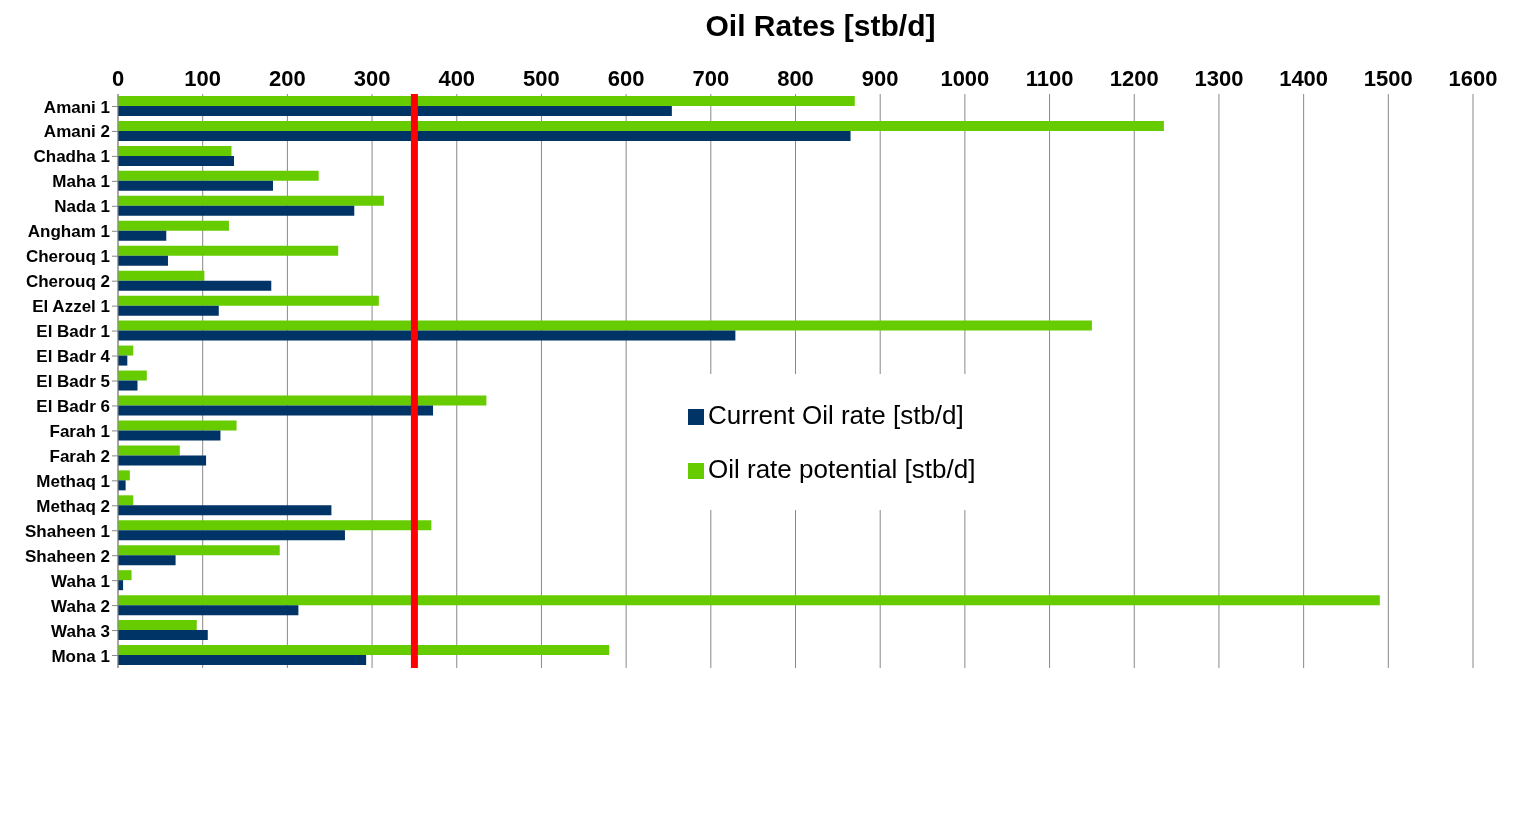 The width and height of the screenshot is (1525, 825). I want to click on x-tick-label: 500, so click(541, 78).